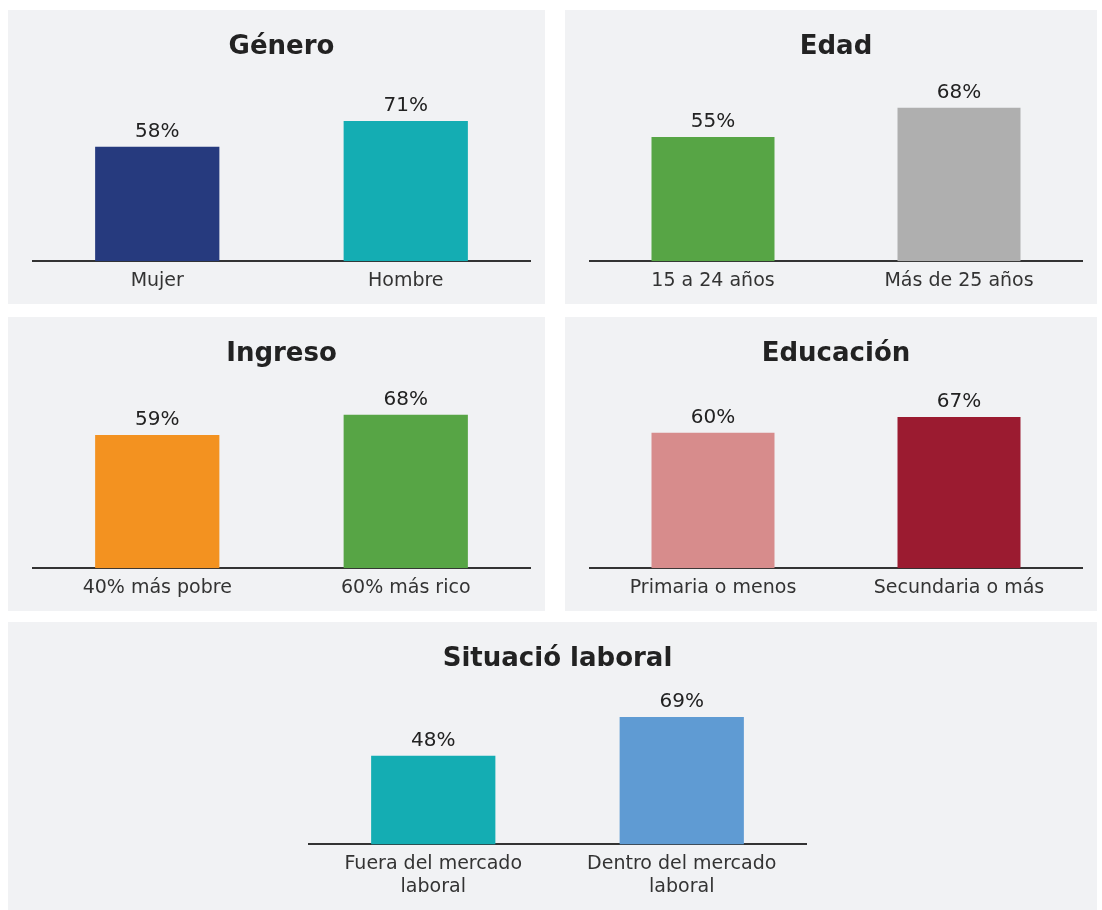 This screenshot has width=1102, height=910. What do you see at coordinates (405, 585) in the screenshot?
I see `x-tick-label: 60% más rico` at bounding box center [405, 585].